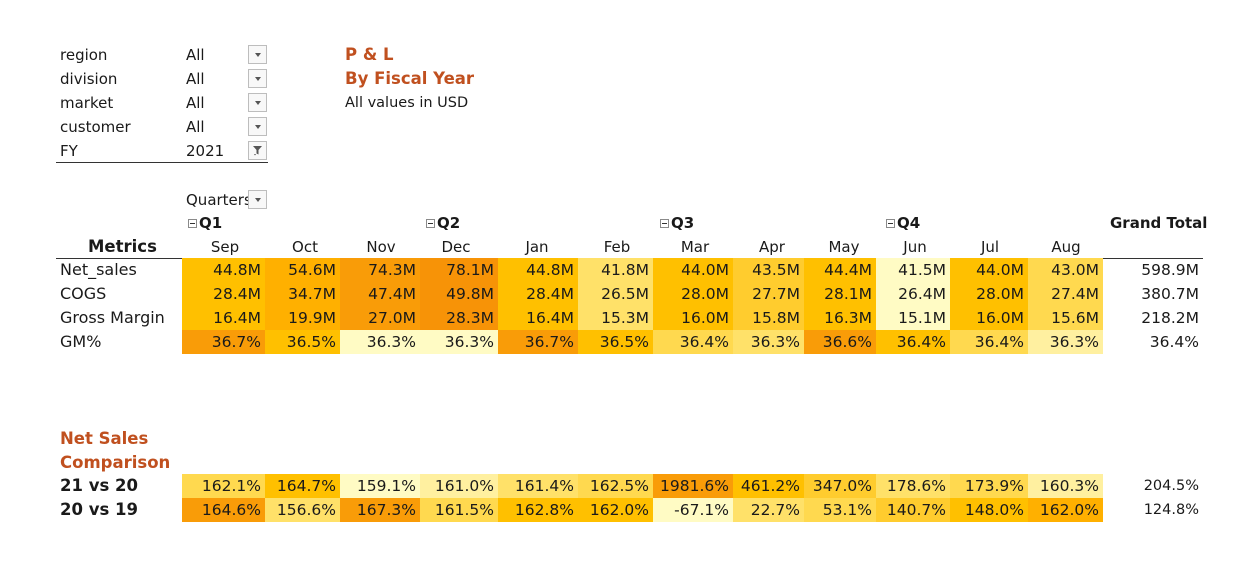  Describe the element at coordinates (840, 510) in the screenshot. I see `comparison-cell: 53.1%` at that location.